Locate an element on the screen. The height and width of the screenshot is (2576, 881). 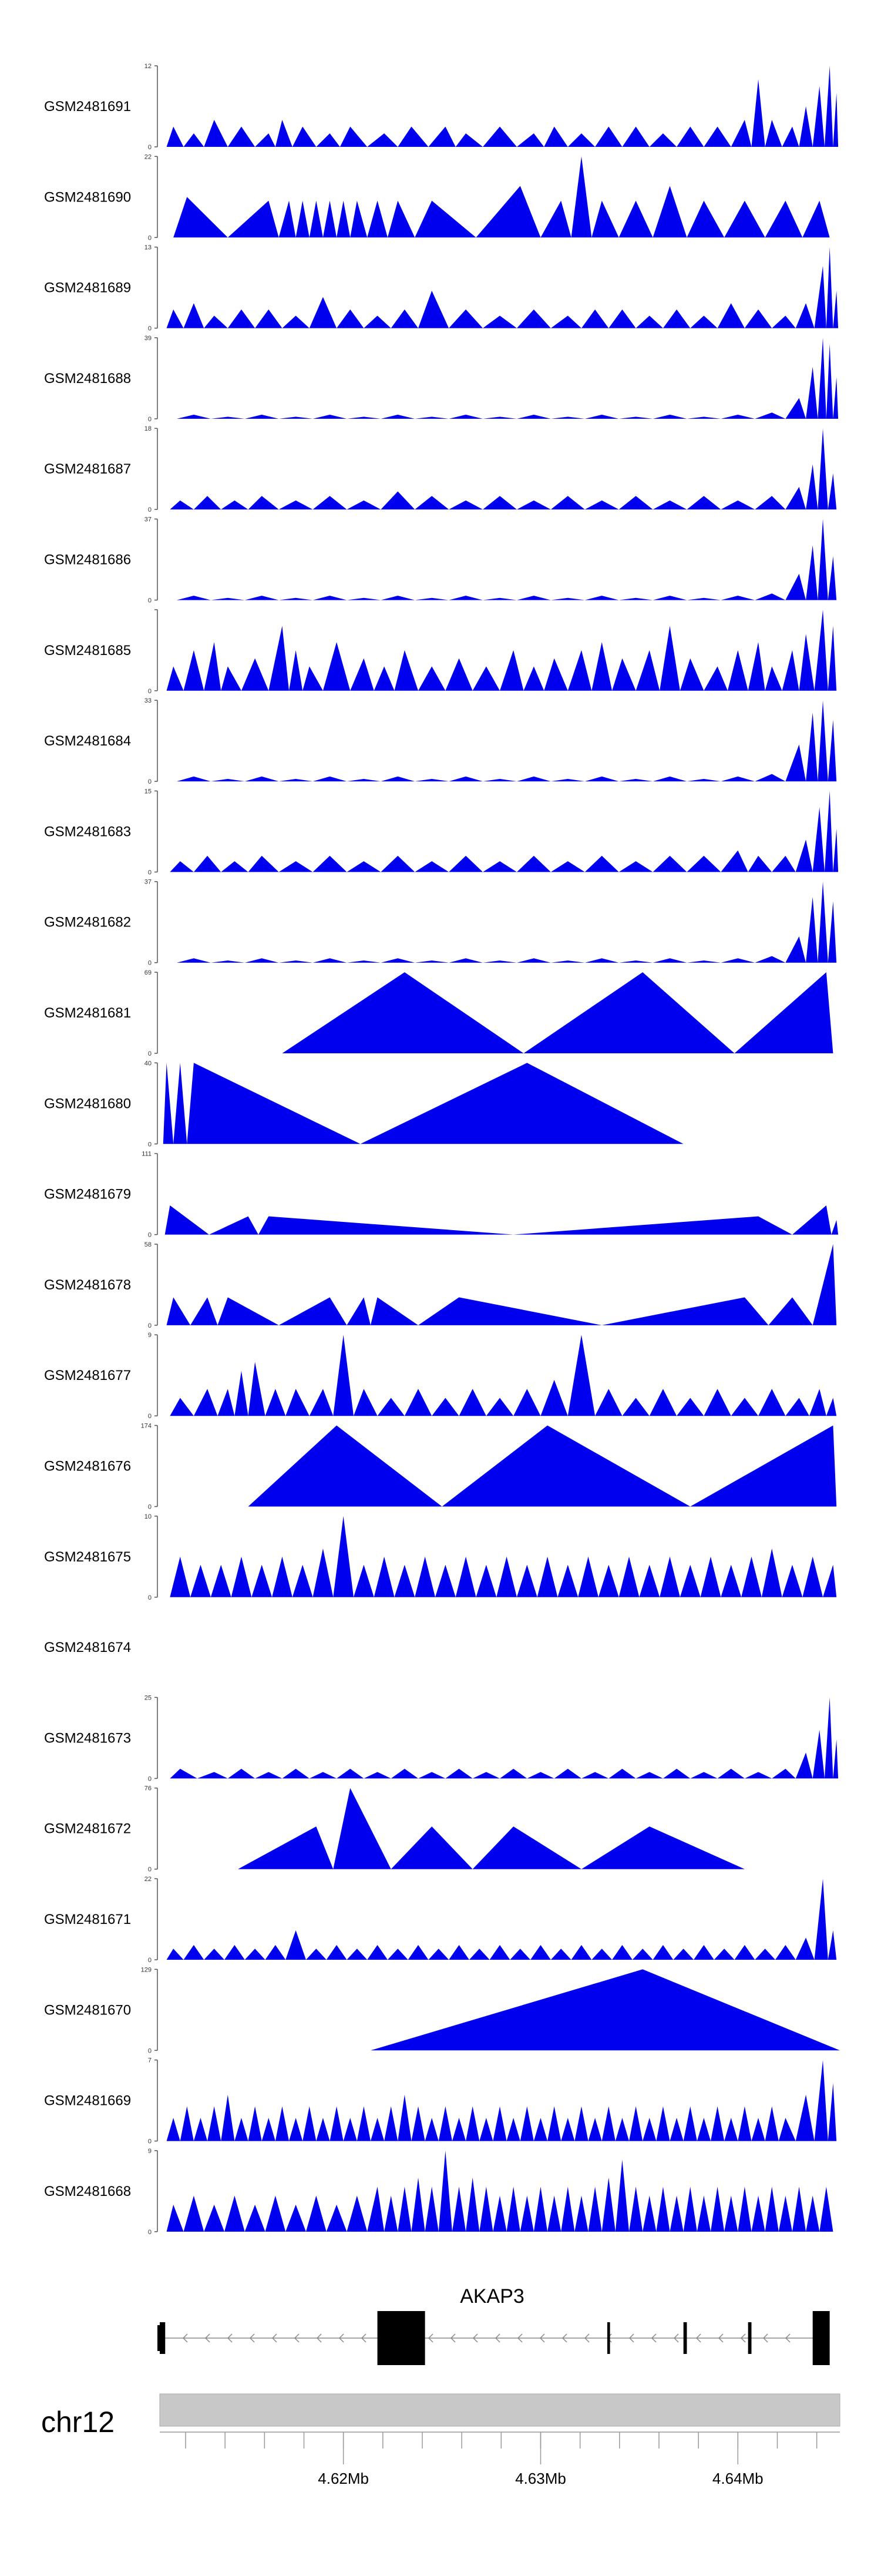
track-gsm2481672: GSM2481672 76 0 is located at coordinates (394, 1829).